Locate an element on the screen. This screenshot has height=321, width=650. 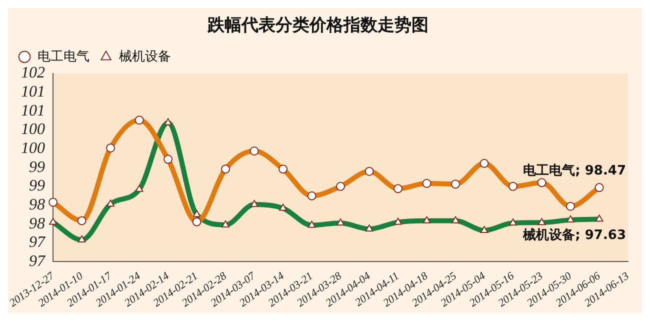
annotation: 电工电气; 98.47 is located at coordinates (574, 170).